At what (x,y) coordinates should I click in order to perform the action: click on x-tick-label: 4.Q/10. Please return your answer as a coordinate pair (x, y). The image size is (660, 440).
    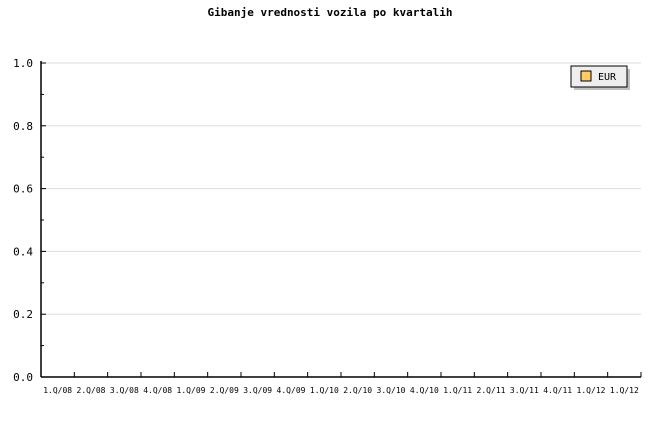
    Looking at the image, I should click on (424, 390).